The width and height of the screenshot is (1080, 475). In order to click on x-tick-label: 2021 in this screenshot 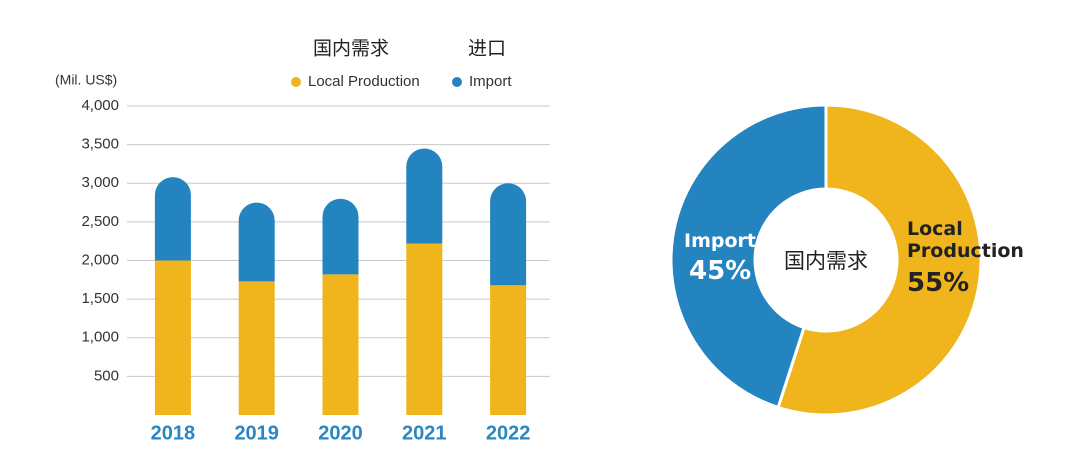, I will do `click(424, 433)`.